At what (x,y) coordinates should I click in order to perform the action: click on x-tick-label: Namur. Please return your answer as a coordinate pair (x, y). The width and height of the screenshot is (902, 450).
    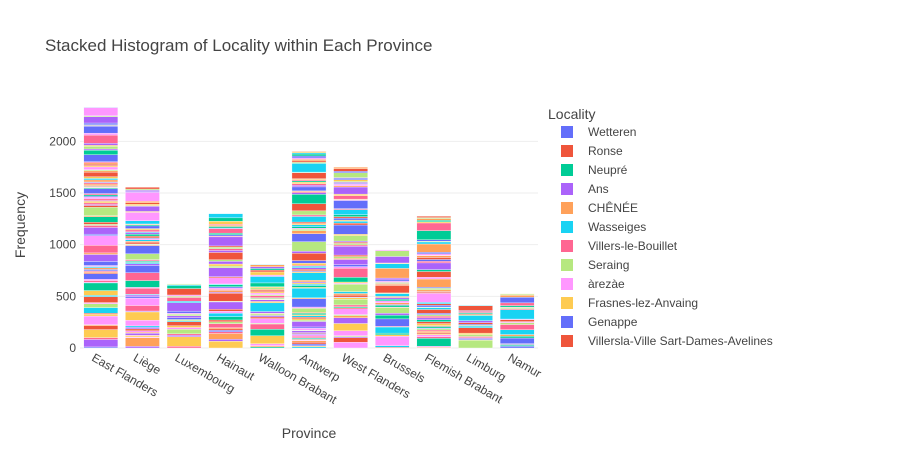
    Looking at the image, I should click on (525, 365).